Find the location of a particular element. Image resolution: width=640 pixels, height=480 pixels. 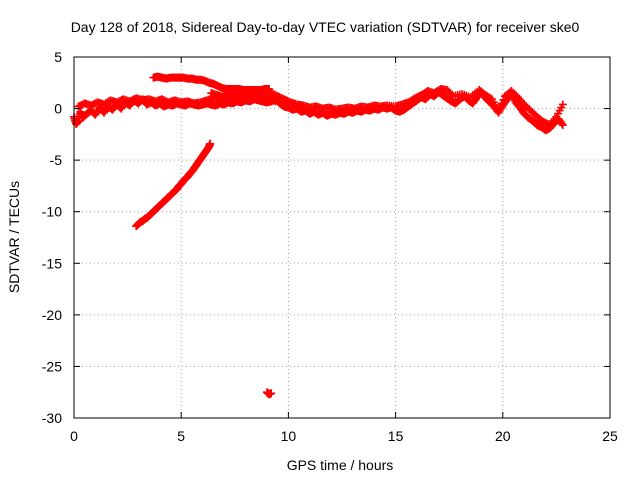

x-tick-label: 0 is located at coordinates (74, 436).